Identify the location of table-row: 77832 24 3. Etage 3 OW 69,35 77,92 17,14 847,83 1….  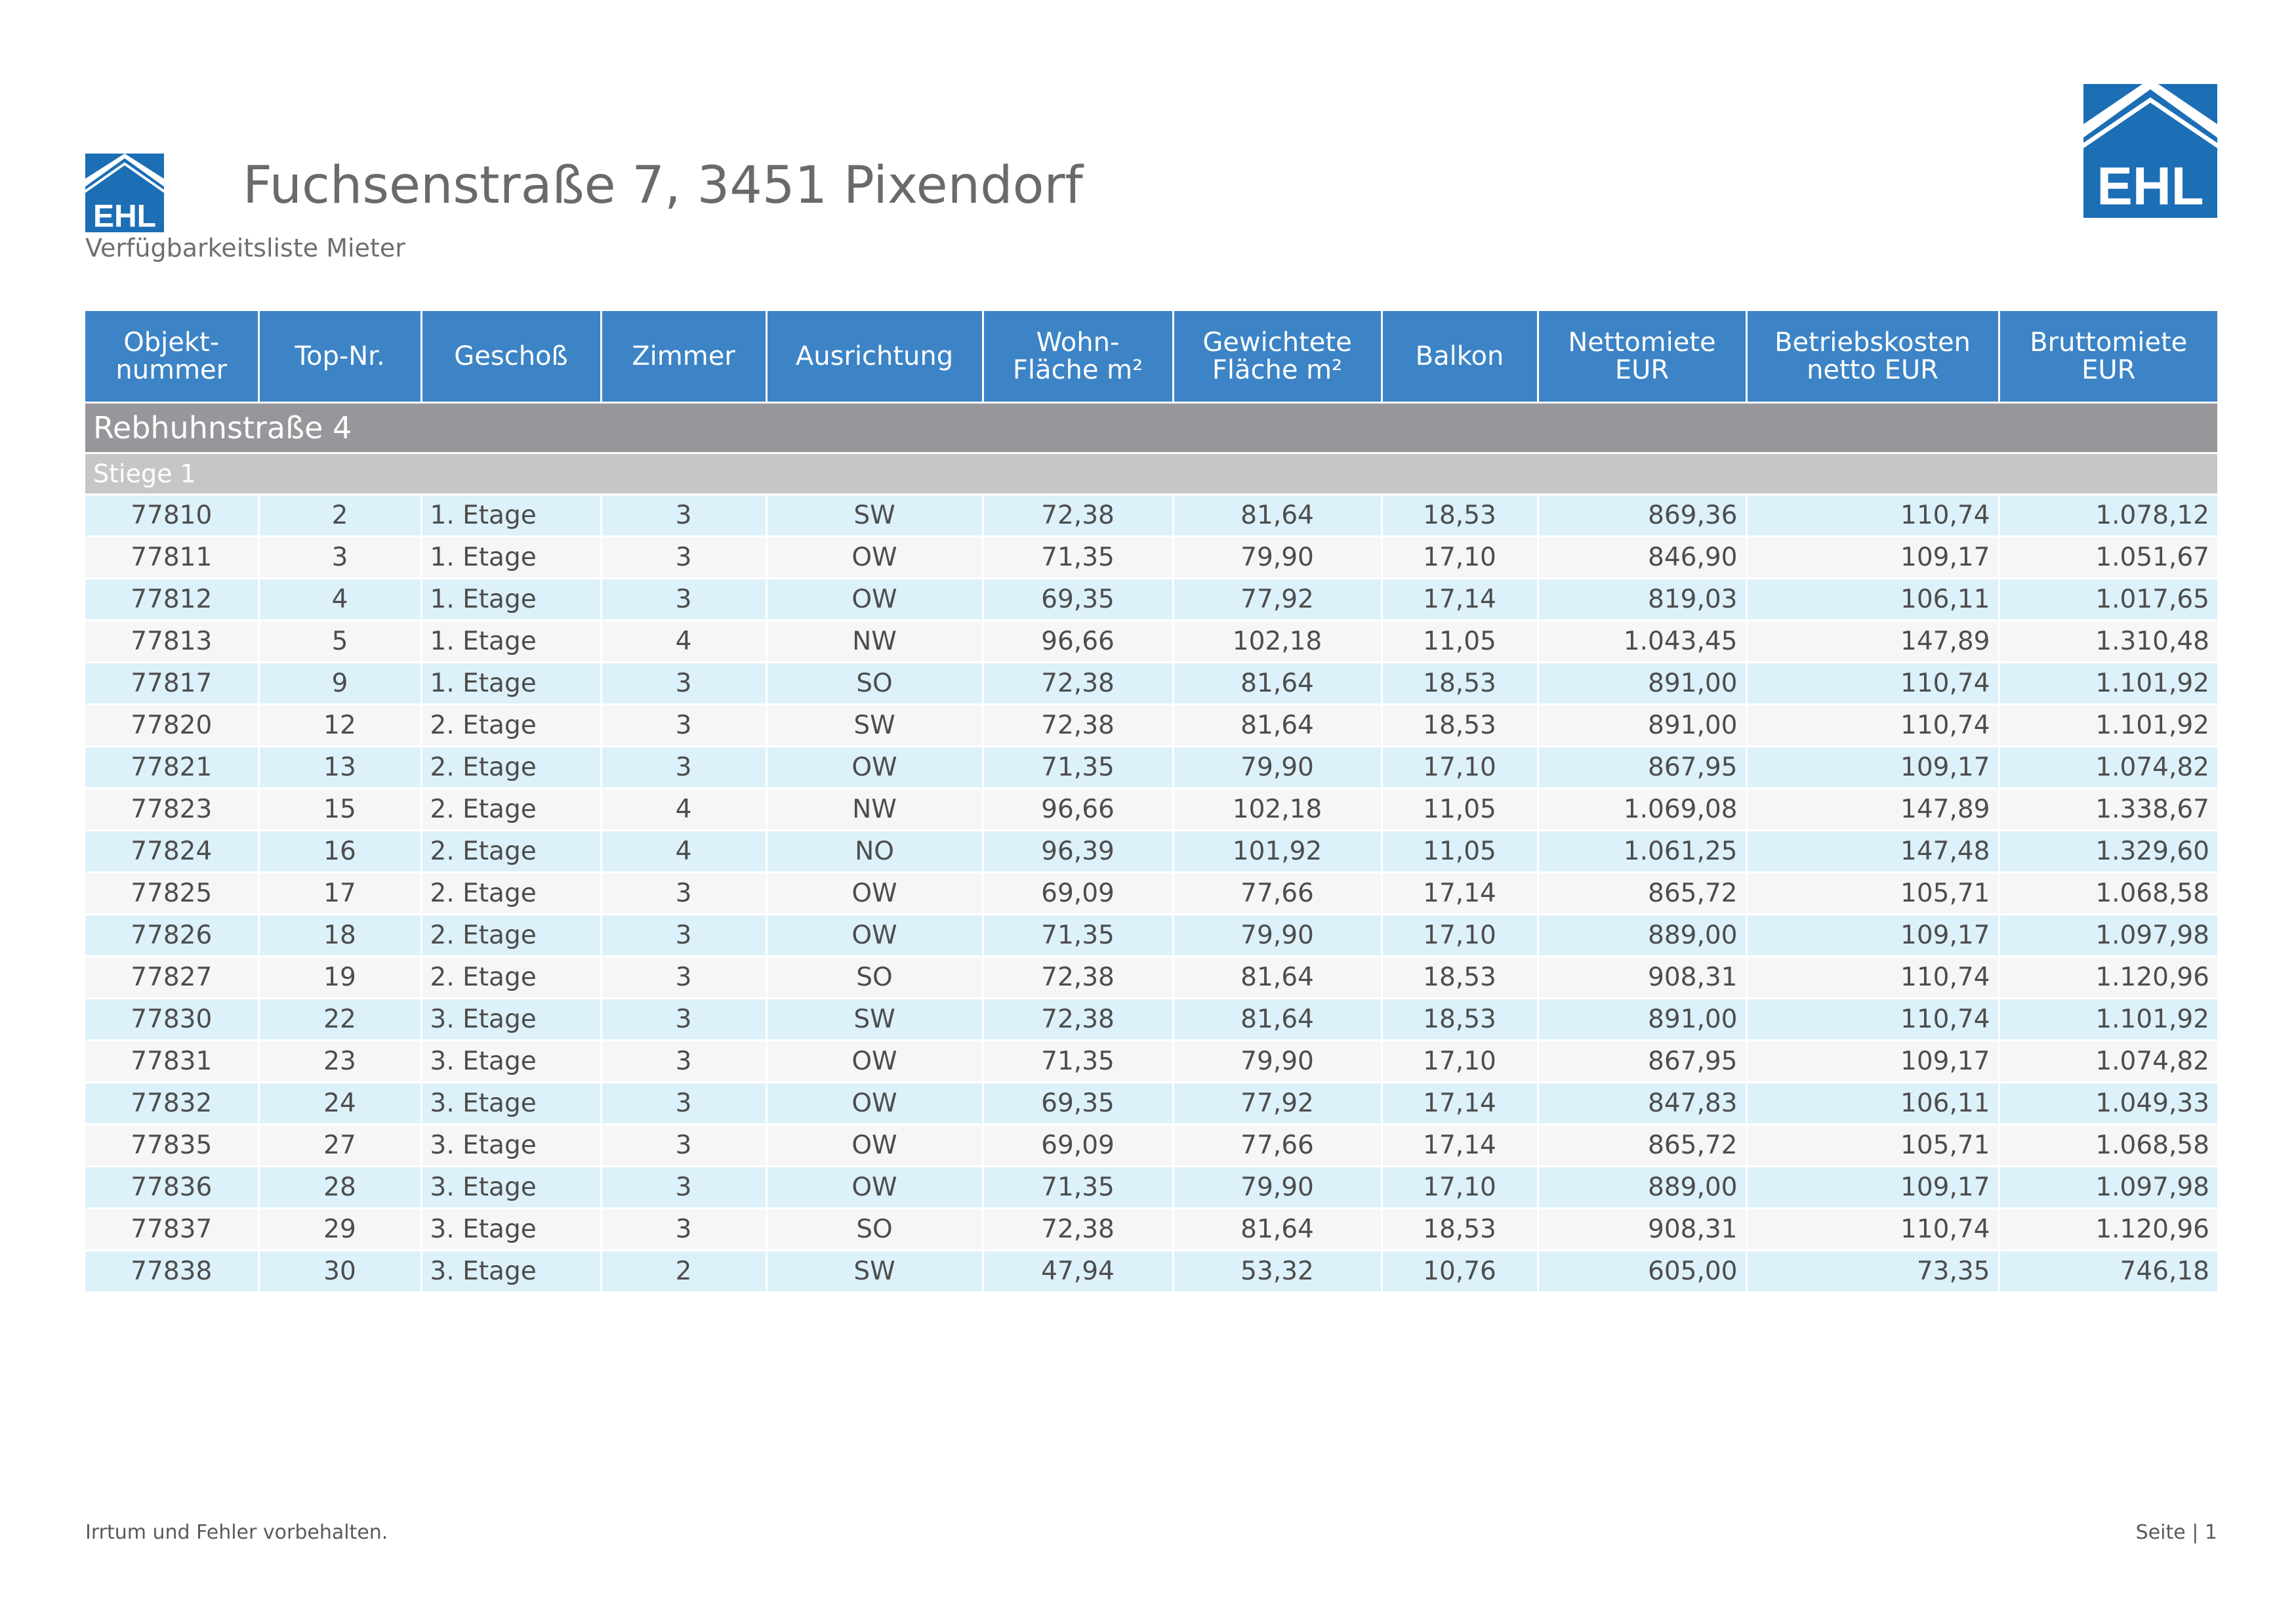
(1151, 1103).